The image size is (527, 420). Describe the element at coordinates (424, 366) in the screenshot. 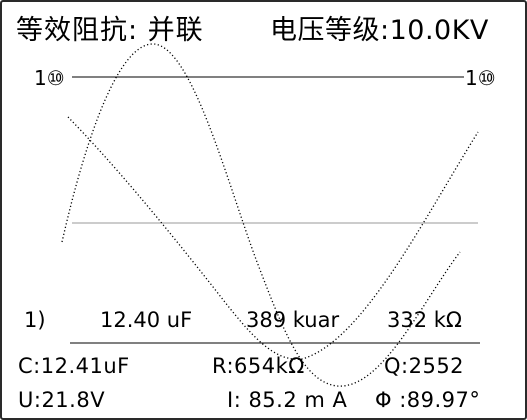

I see `quality-factor-value: Q:2552` at that location.